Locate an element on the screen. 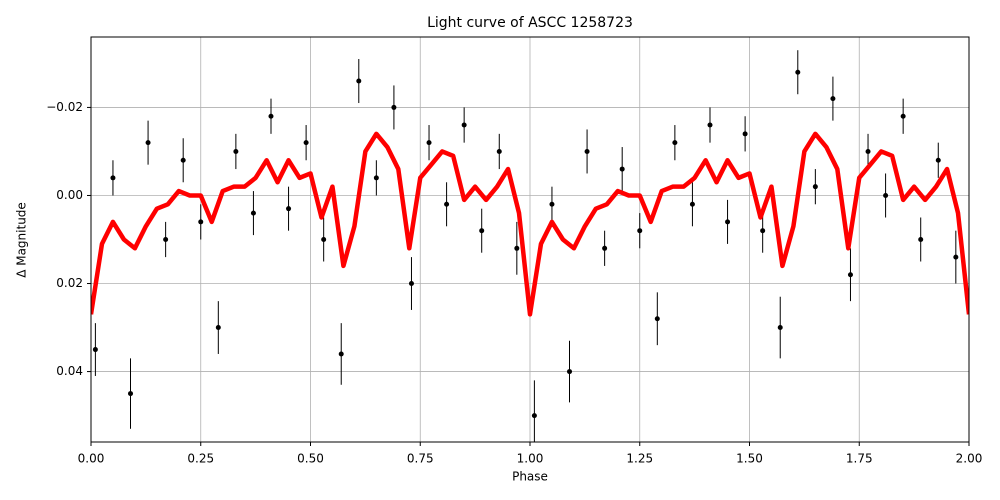 The image size is (1000, 500). x-tick-label: 1.50 is located at coordinates (749, 459).